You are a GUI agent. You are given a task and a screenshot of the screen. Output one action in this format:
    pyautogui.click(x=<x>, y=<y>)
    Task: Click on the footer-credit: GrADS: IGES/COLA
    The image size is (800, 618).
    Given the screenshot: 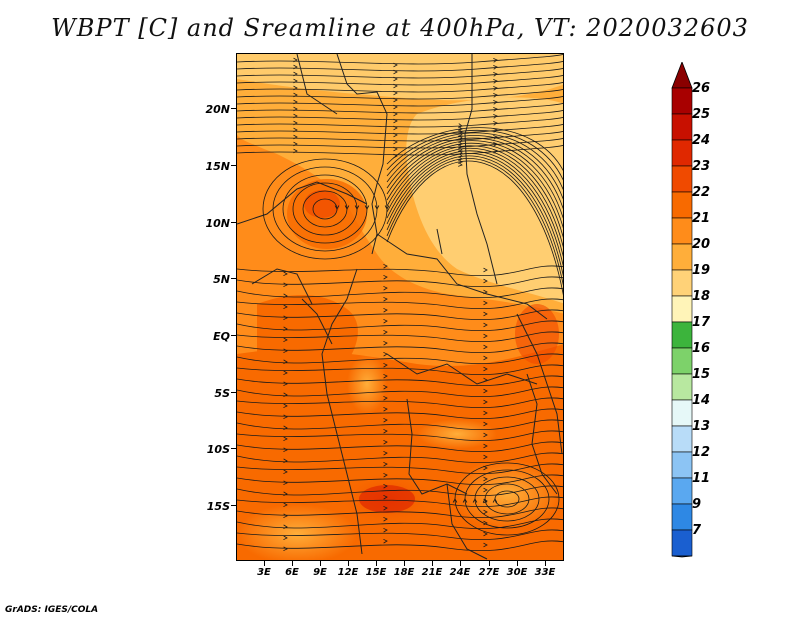 What is the action you would take?
    pyautogui.click(x=52, y=610)
    